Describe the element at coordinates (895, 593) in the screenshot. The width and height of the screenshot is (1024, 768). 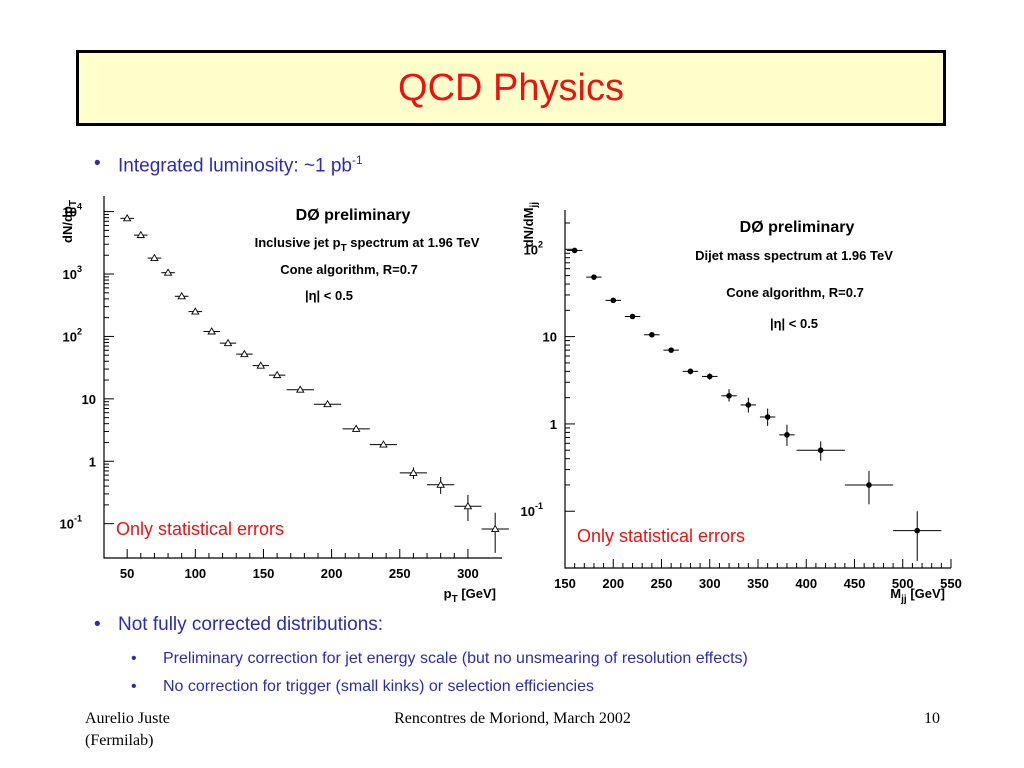
I see `x-axis-title-main: M` at that location.